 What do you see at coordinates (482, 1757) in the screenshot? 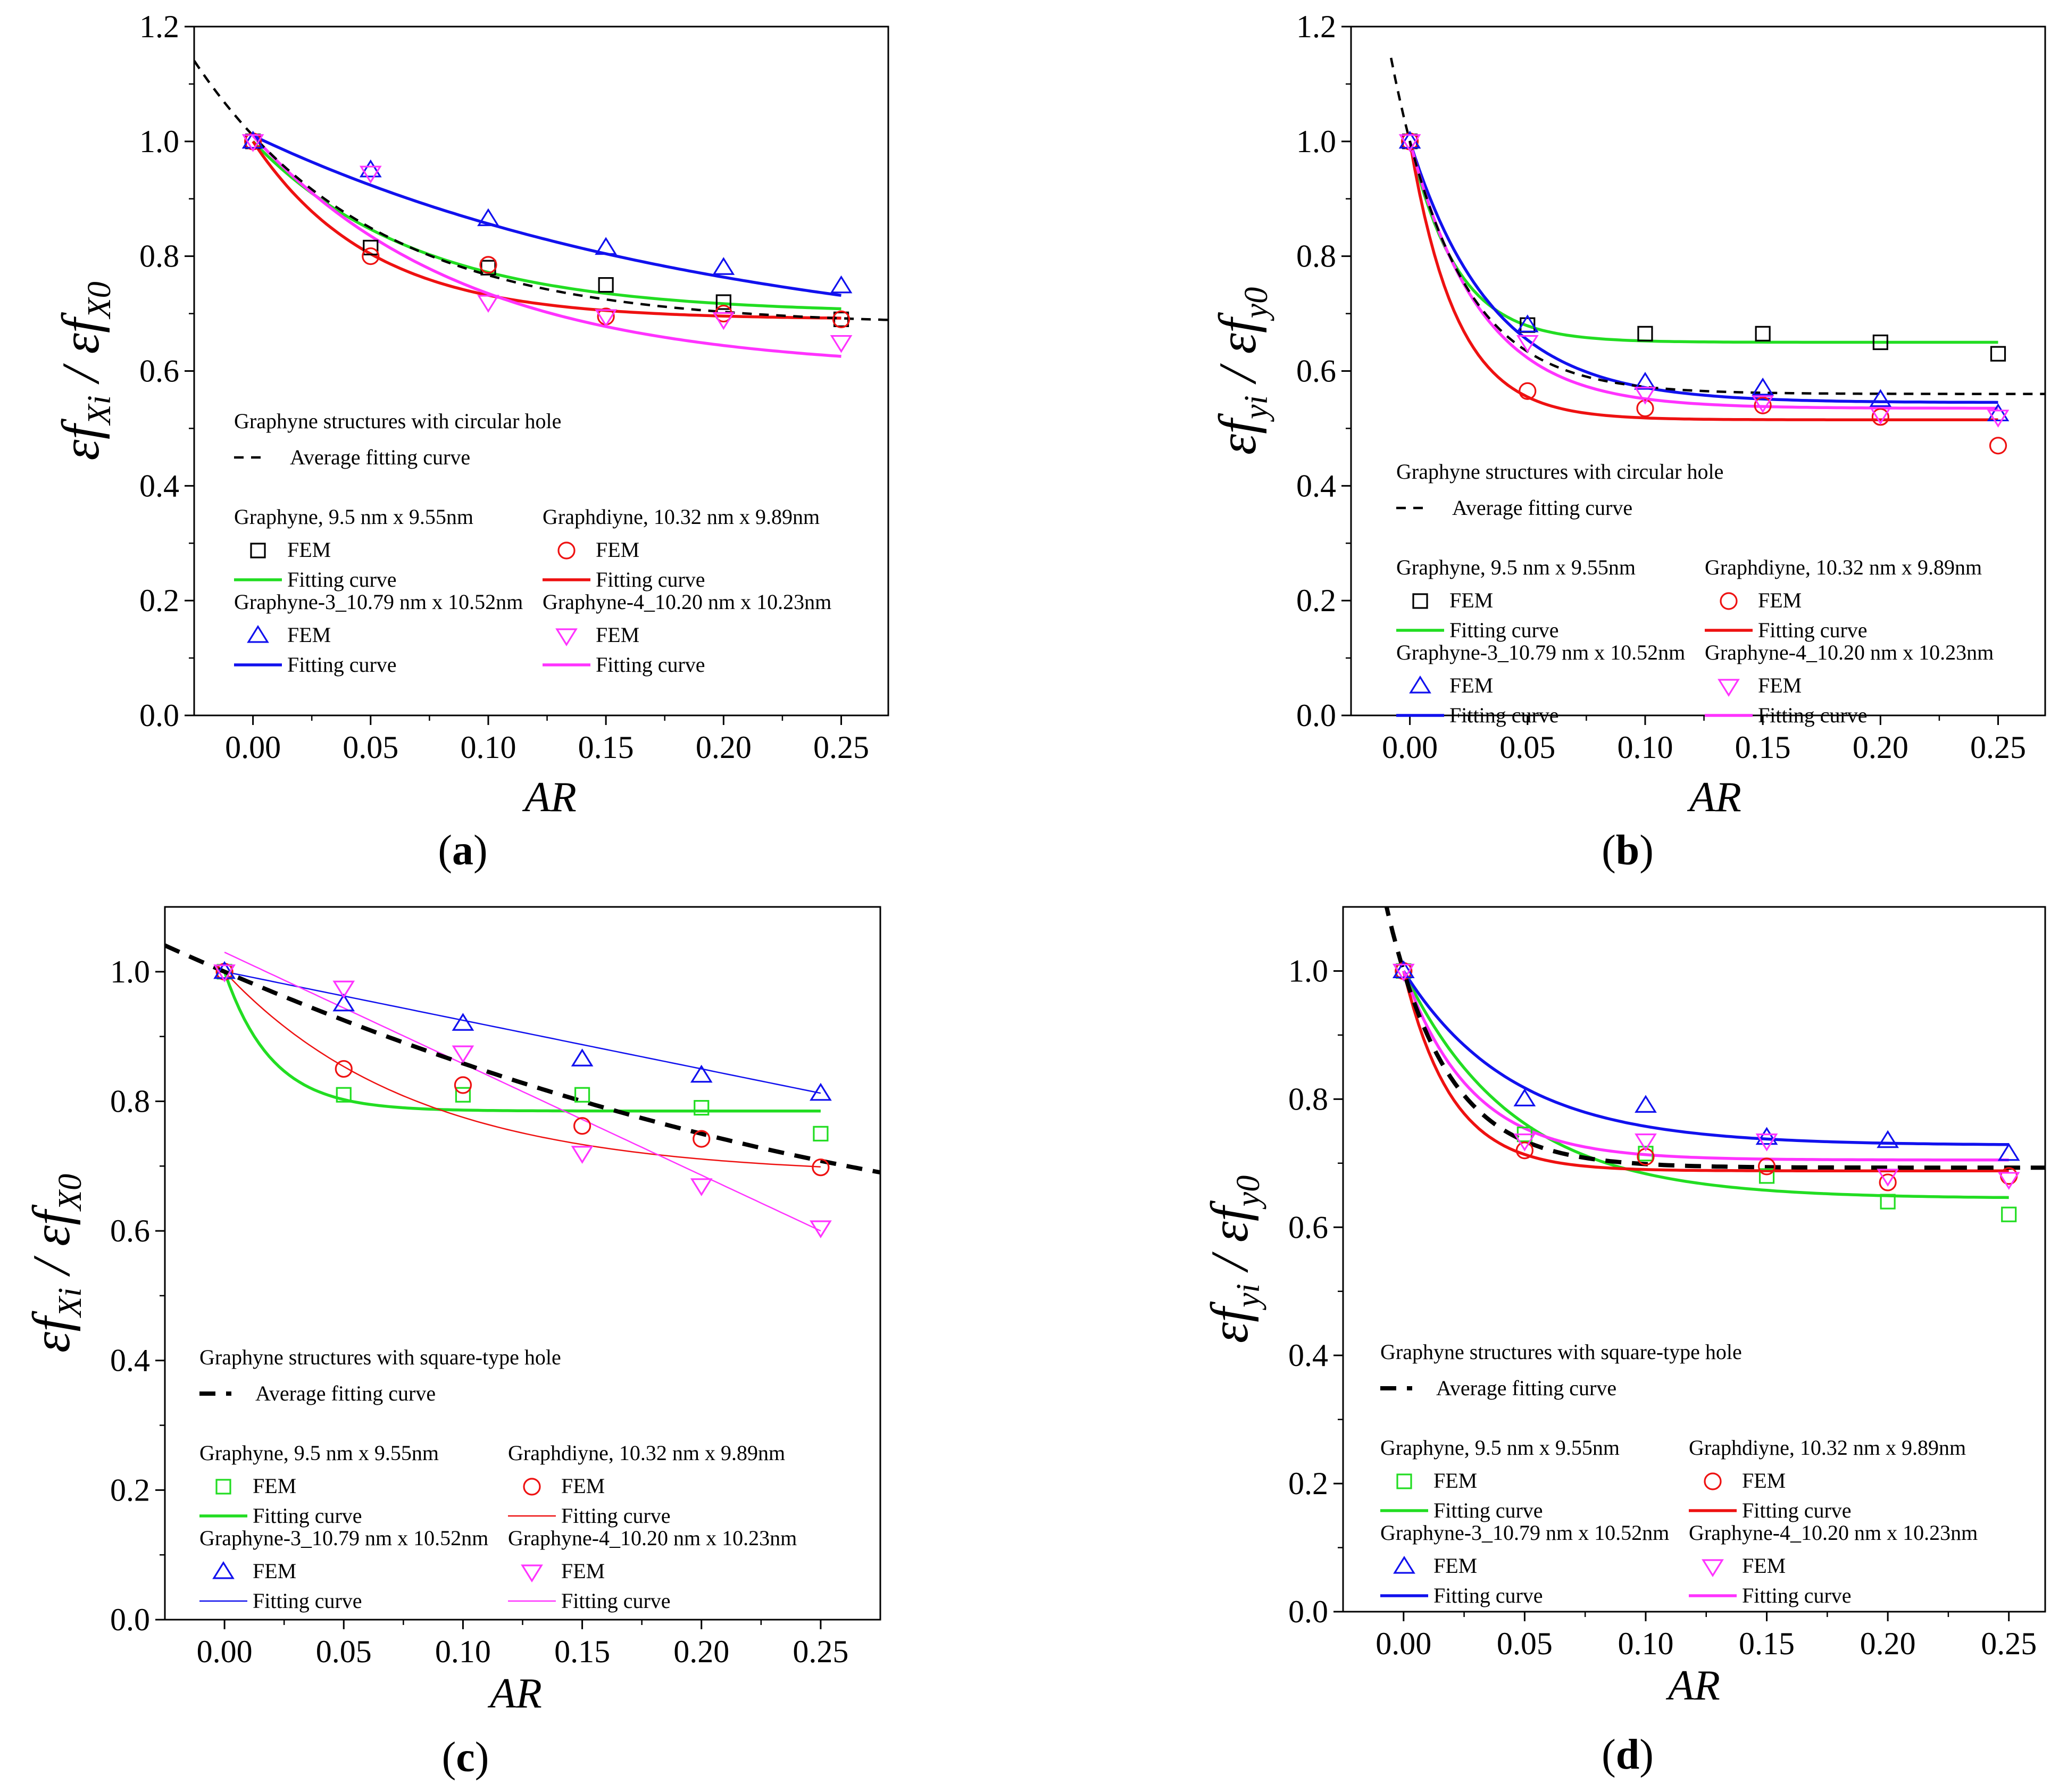
I see `subtitle-close: )` at bounding box center [482, 1757].